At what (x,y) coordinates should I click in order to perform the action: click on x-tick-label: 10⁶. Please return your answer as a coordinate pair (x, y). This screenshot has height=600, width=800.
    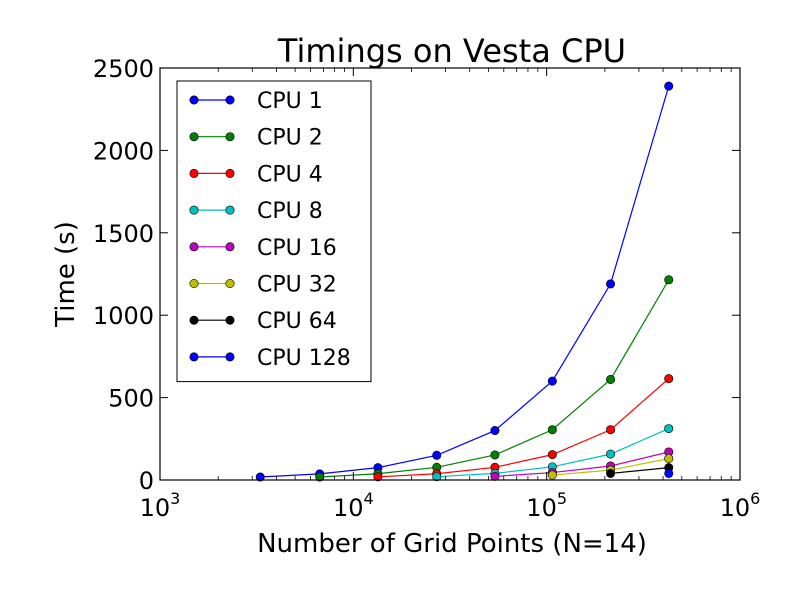
    Looking at the image, I should click on (740, 505).